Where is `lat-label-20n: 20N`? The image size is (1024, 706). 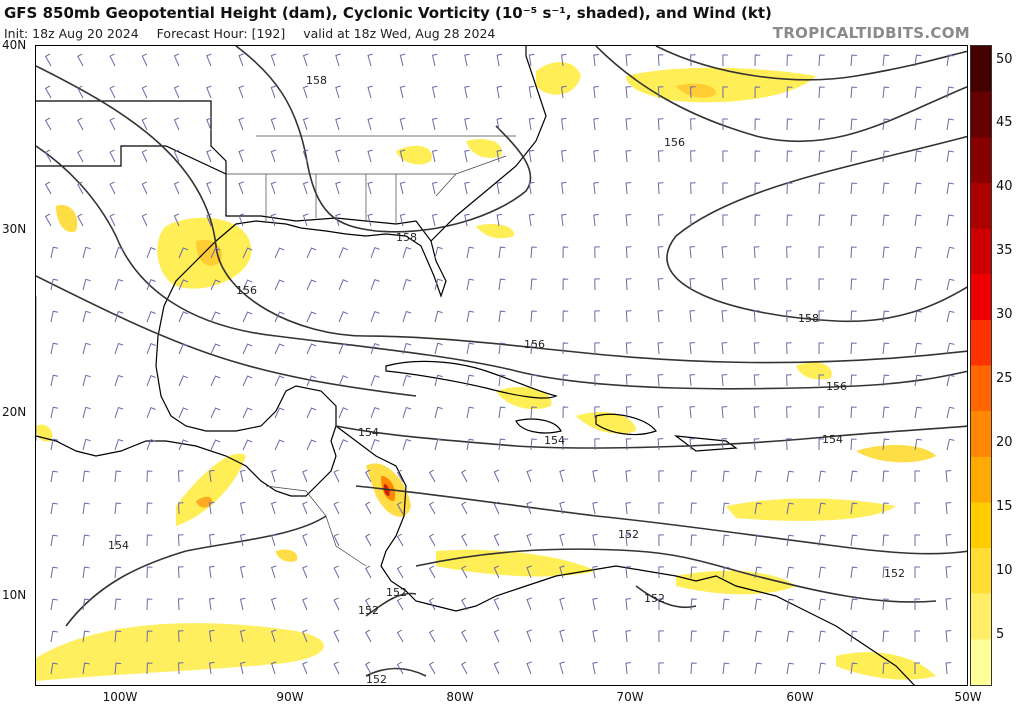
lat-label-20n: 20N is located at coordinates (14, 412).